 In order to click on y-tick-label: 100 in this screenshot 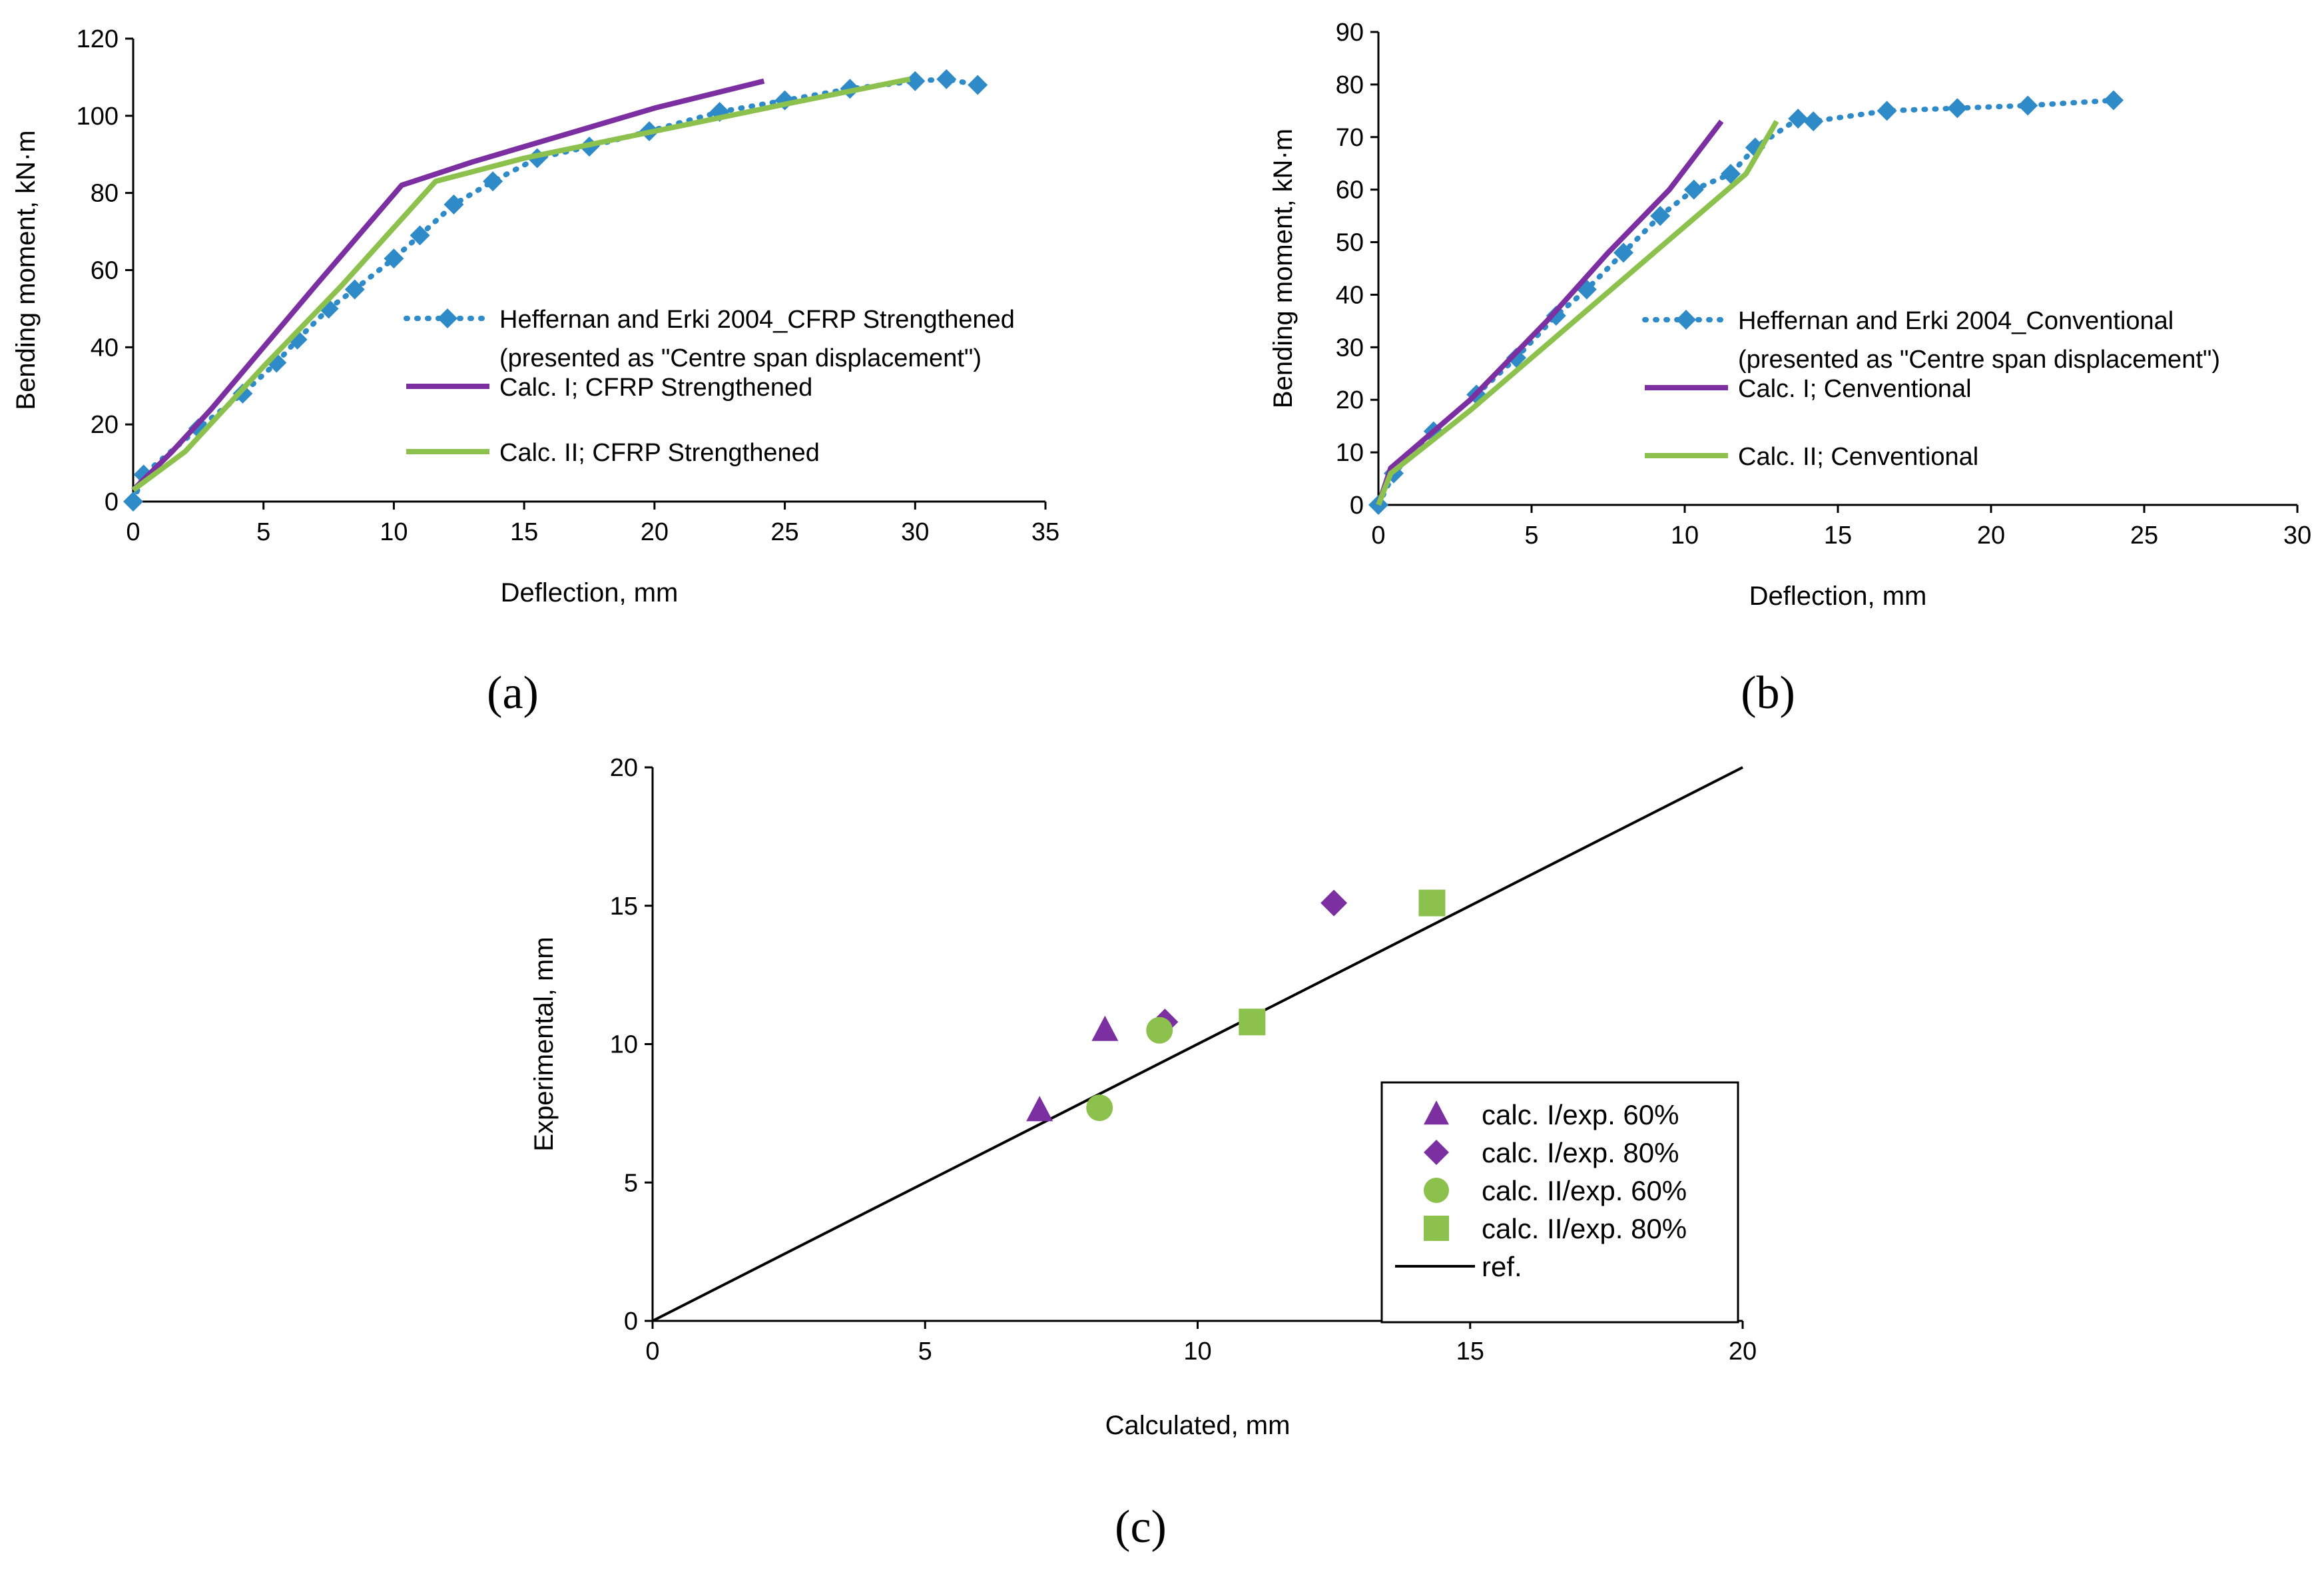, I will do `click(98, 117)`.